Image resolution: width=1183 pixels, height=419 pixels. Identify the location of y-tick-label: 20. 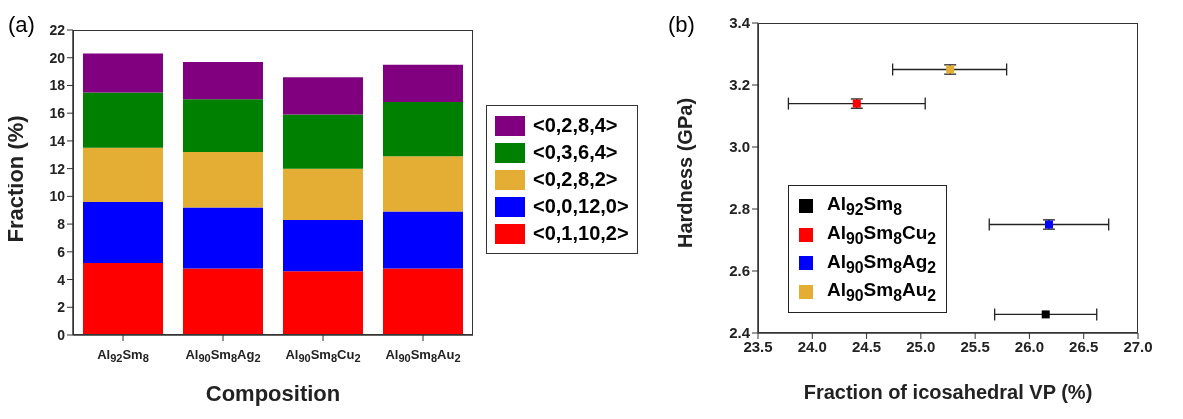
(57, 57).